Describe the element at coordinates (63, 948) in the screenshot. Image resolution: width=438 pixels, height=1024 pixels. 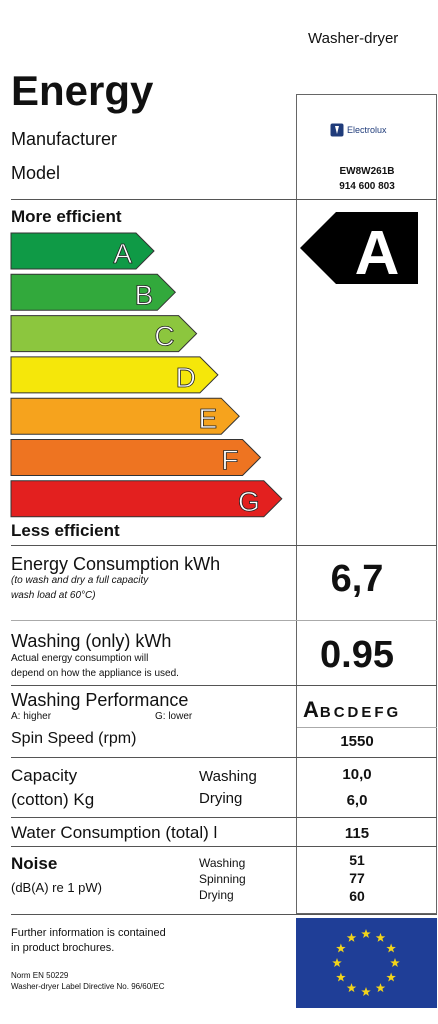
I see `footer-info-line2: in product brochures.` at that location.